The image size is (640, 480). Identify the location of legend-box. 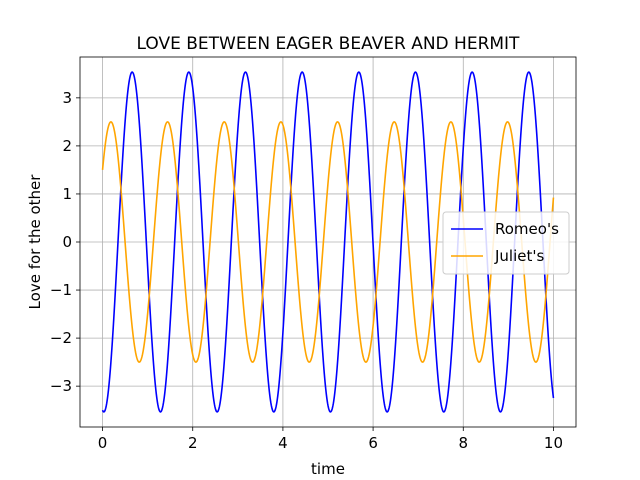
(506, 243).